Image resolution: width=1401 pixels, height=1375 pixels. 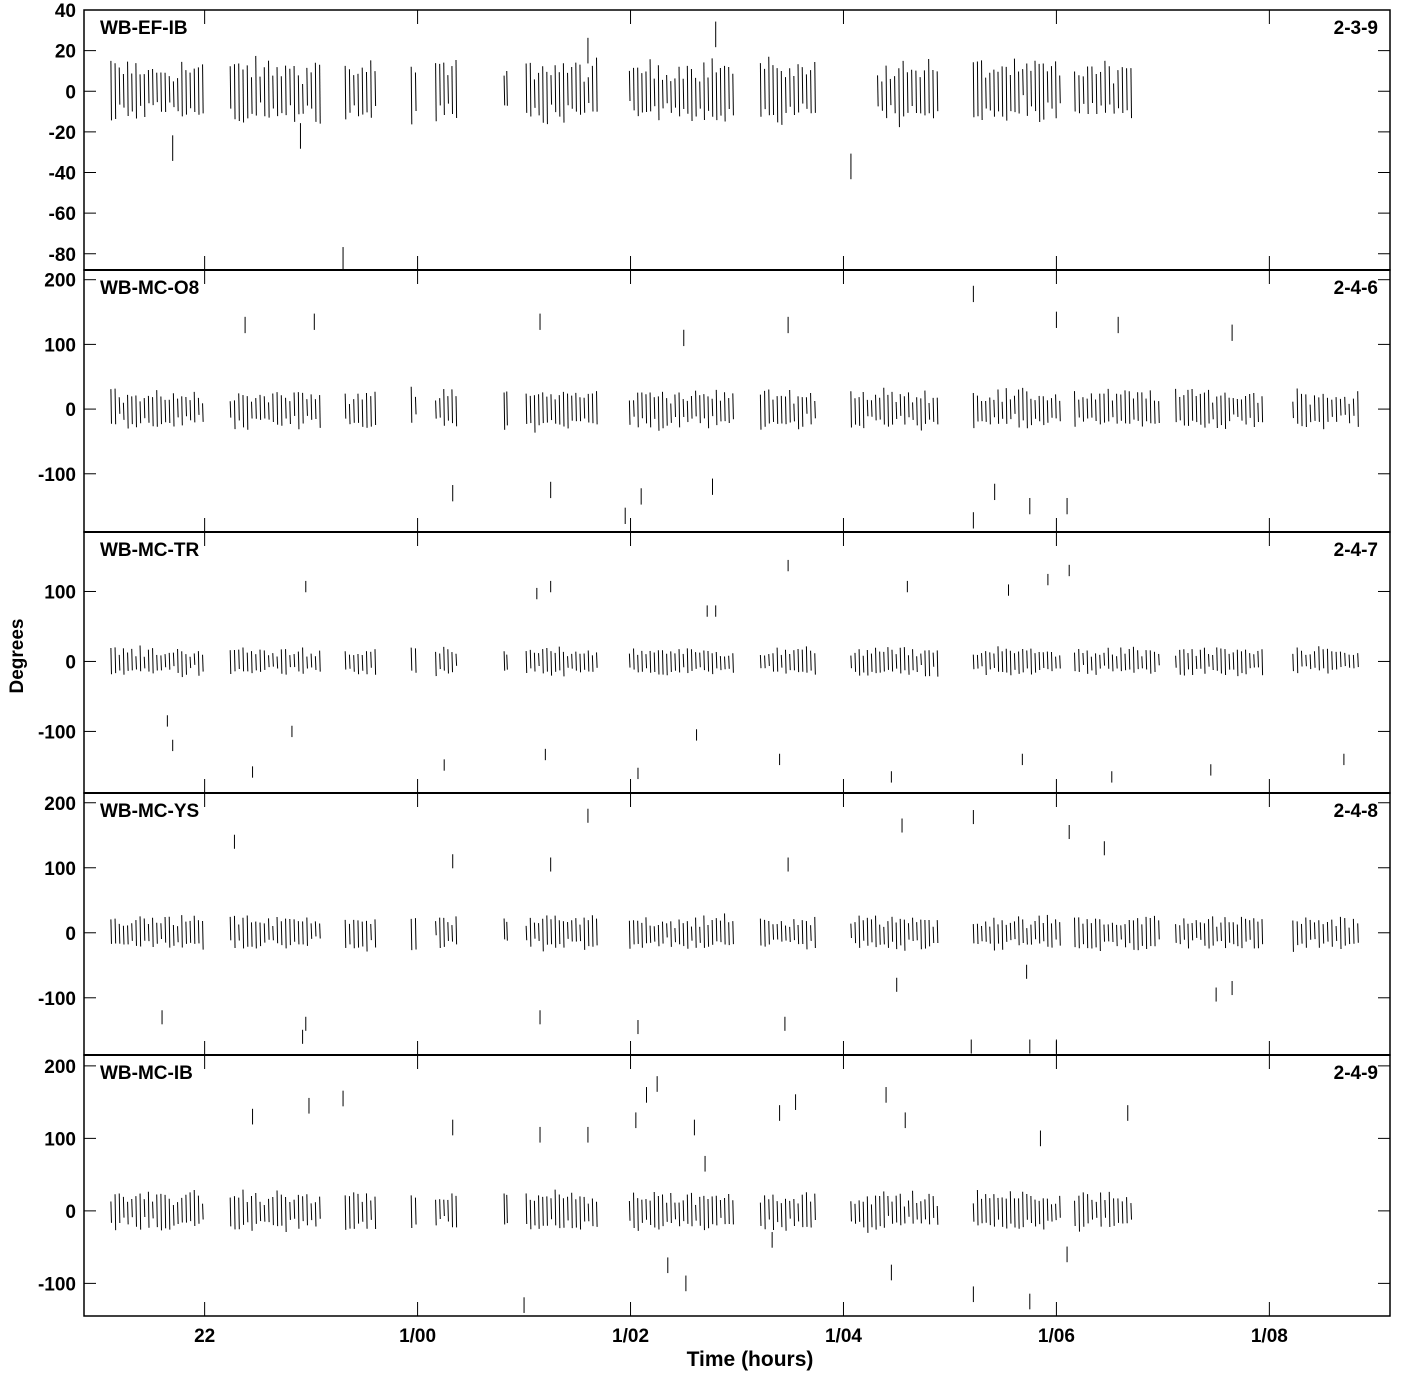 What do you see at coordinates (17, 656) in the screenshot?
I see `y-axis-label: Degrees` at bounding box center [17, 656].